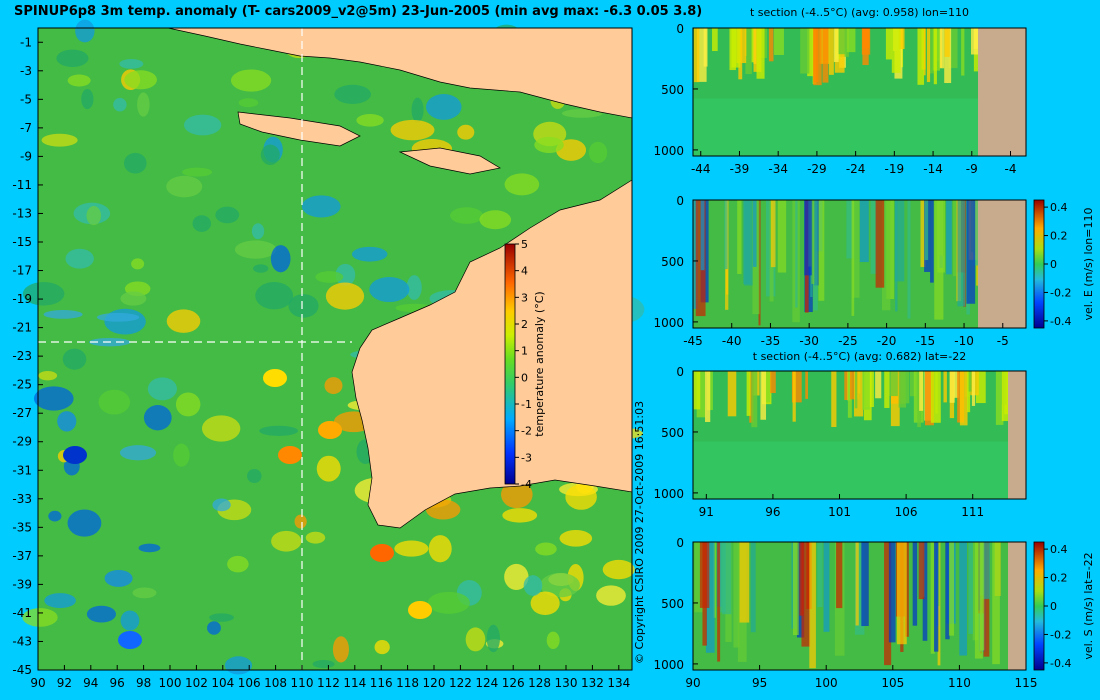 This screenshot has width=1100, height=700. What do you see at coordinates (1002, 92) in the screenshot?
I see `section-land` at bounding box center [1002, 92].